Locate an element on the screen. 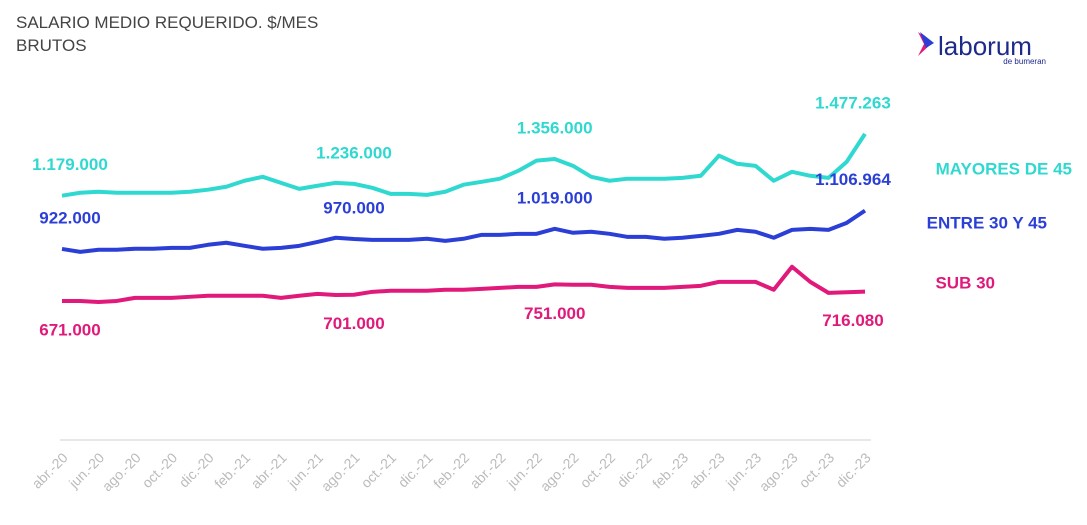 The width and height of the screenshot is (1087, 525). data-label: 716.080 is located at coordinates (852, 320).